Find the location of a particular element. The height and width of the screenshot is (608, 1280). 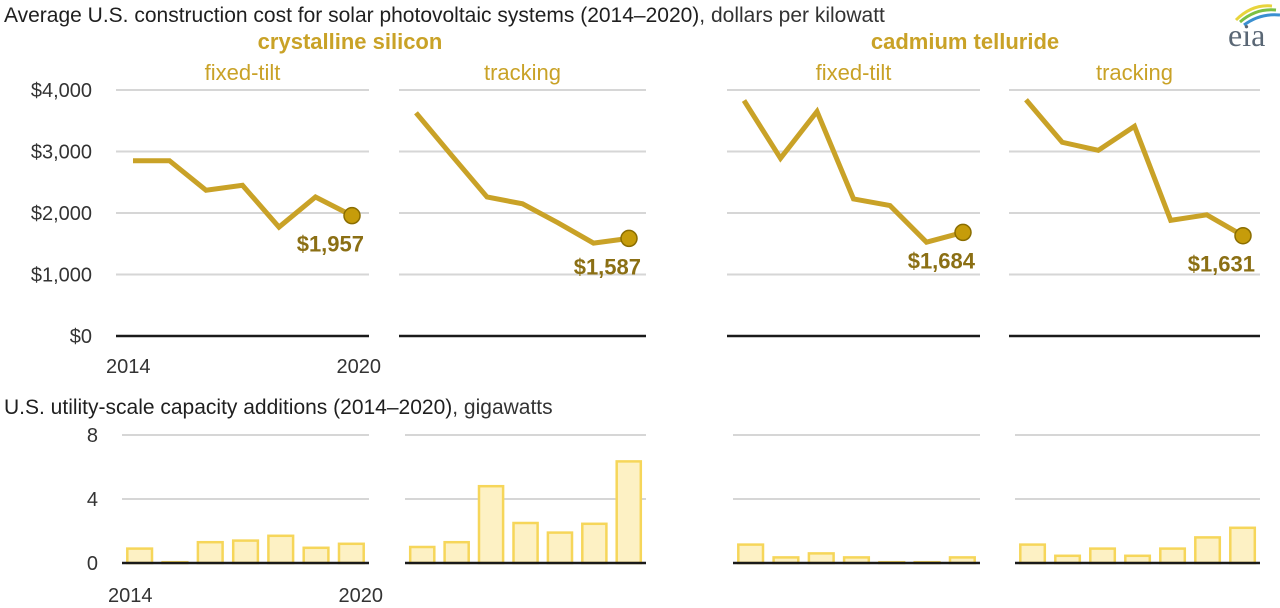

line-y-tick-label: $4,000 is located at coordinates (61, 91).